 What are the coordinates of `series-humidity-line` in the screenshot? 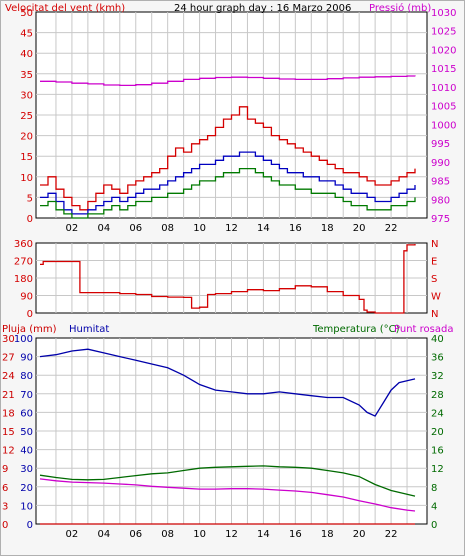 It's located at (227, 382).